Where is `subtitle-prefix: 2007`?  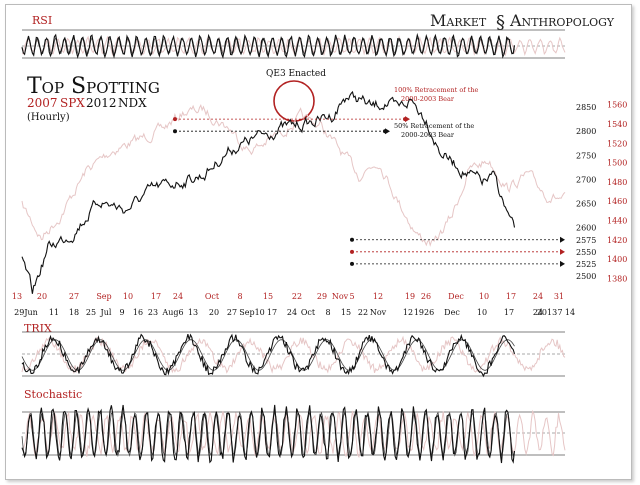 subtitle-prefix: 2007 is located at coordinates (42, 103).